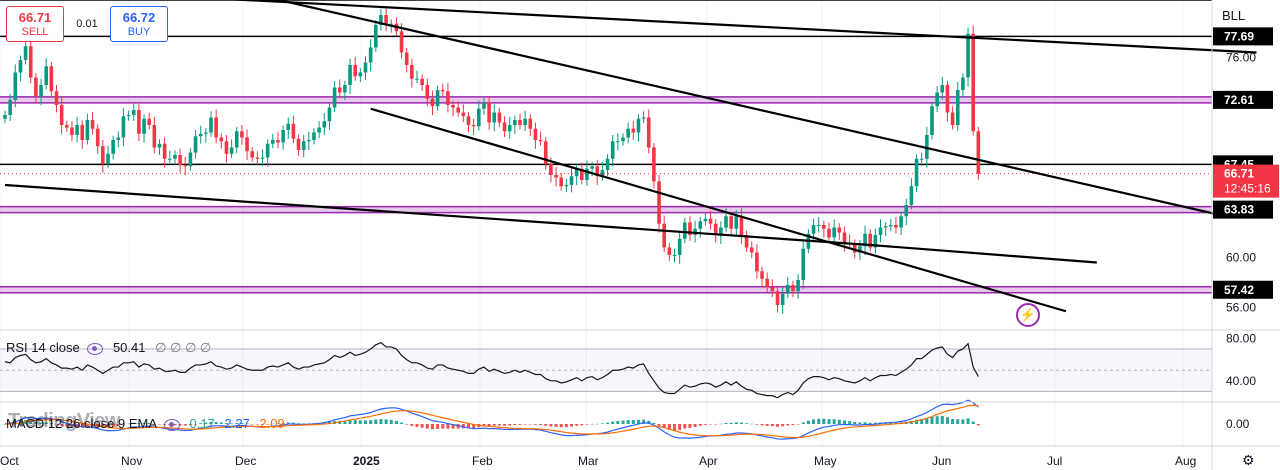 This screenshot has height=470, width=1280. Describe the element at coordinates (708, 461) in the screenshot. I see `x-tick-label: Apr` at that location.